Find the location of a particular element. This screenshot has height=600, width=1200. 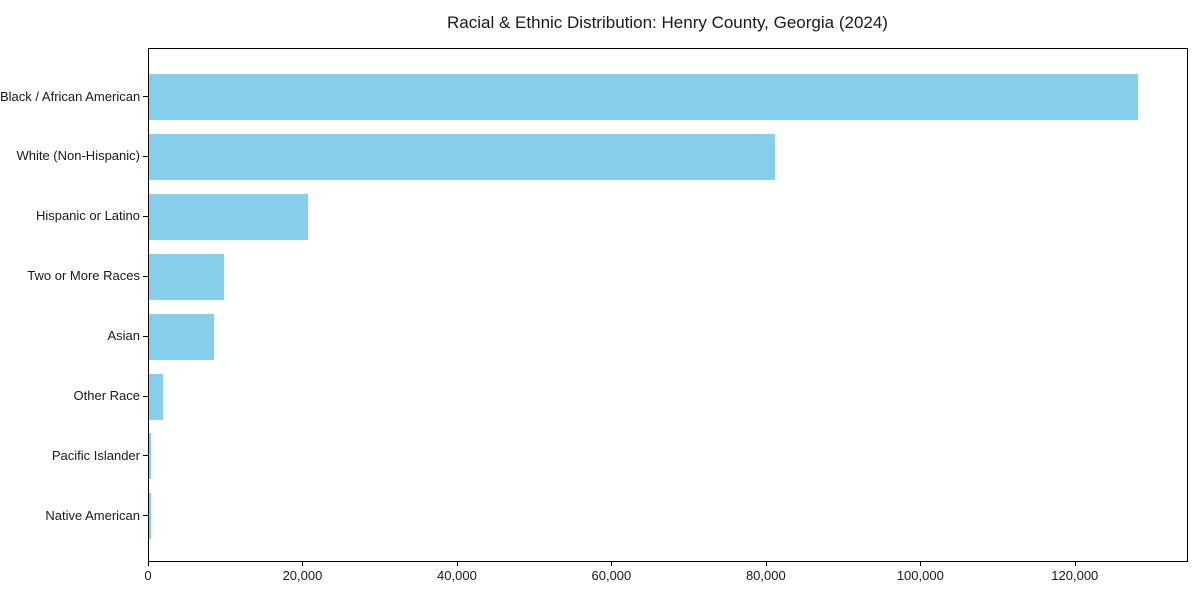

y-axis-label-asian: Asian is located at coordinates (123, 336).